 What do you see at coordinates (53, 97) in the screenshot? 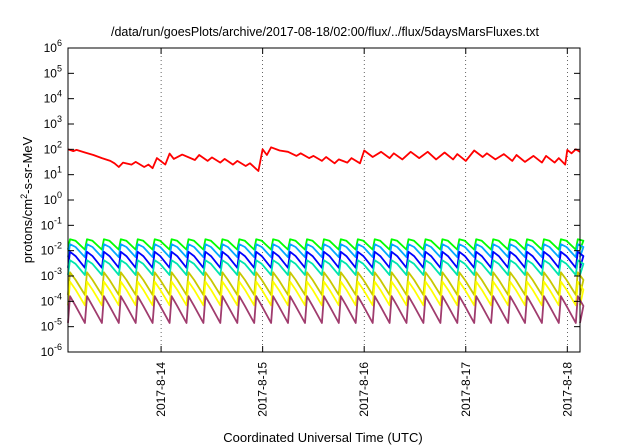
I see `y-tick-label: 10⁴` at bounding box center [53, 97].